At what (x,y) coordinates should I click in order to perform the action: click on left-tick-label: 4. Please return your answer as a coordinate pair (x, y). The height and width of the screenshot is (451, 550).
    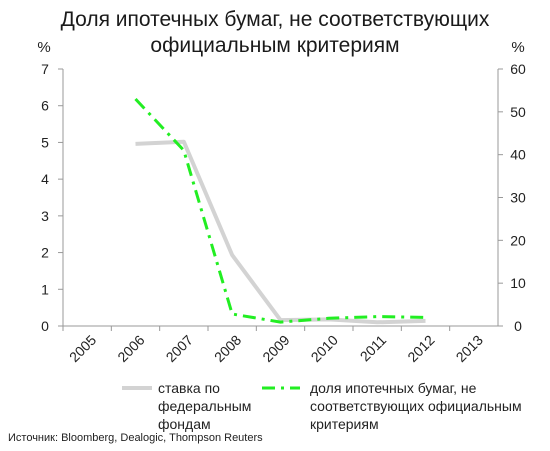
    Looking at the image, I should click on (45, 179).